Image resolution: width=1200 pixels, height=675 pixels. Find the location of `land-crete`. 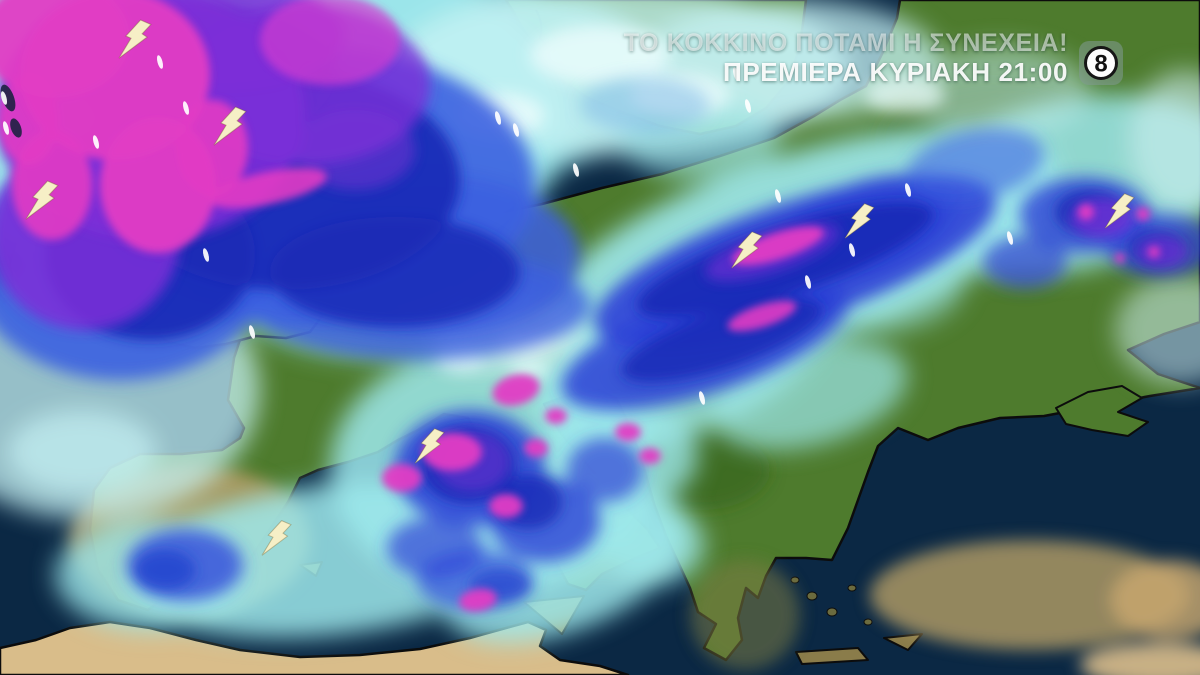

land-crete is located at coordinates (832, 656).